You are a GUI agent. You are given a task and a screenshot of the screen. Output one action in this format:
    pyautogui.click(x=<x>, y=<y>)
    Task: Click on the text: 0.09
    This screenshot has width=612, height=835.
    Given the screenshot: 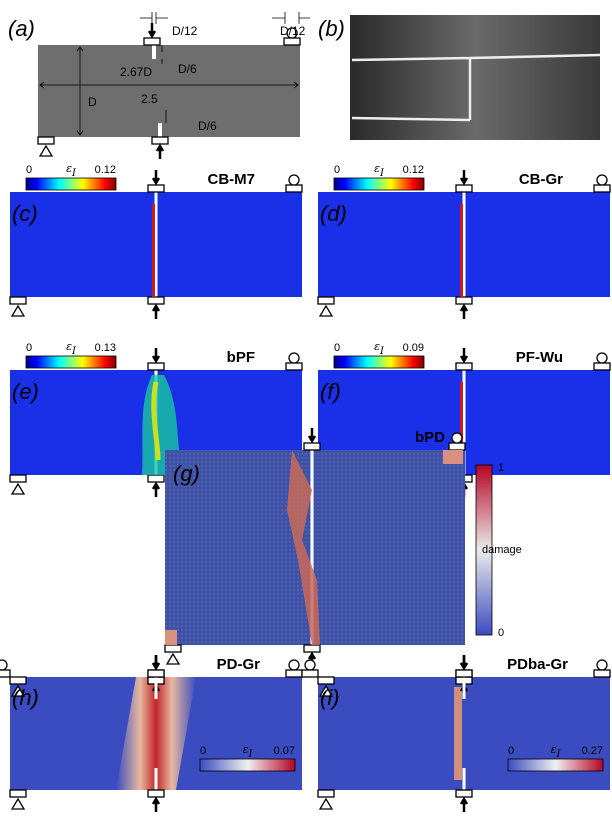 What is the action you would take?
    pyautogui.click(x=413, y=348)
    